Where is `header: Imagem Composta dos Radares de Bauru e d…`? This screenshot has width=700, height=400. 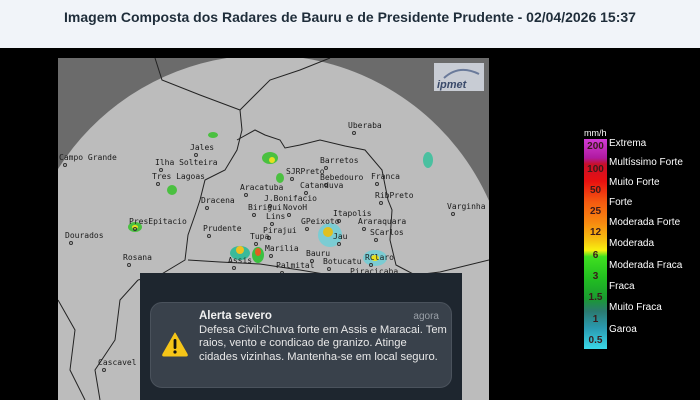
header: Imagem Composta dos Radares de Bauru e d… is located at coordinates (350, 24).